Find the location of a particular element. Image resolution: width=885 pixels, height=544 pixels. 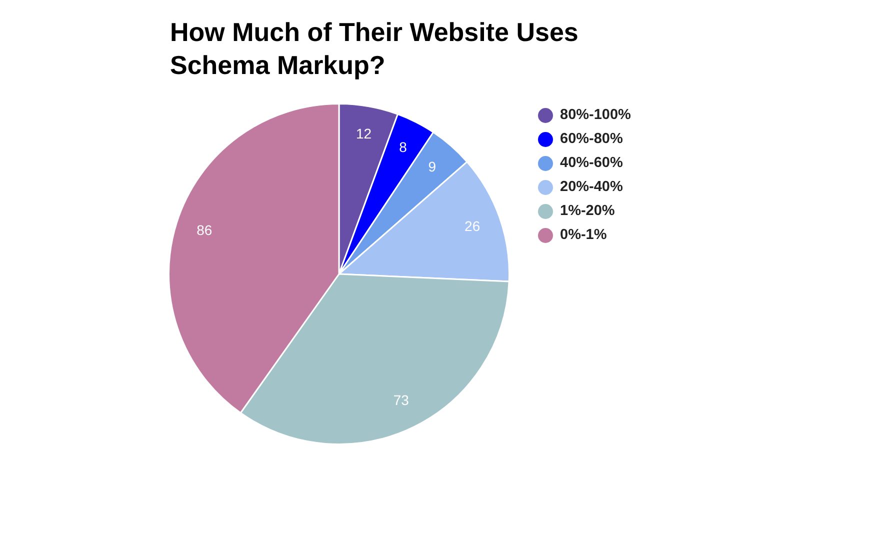

data-label: 73 is located at coordinates (401, 400).